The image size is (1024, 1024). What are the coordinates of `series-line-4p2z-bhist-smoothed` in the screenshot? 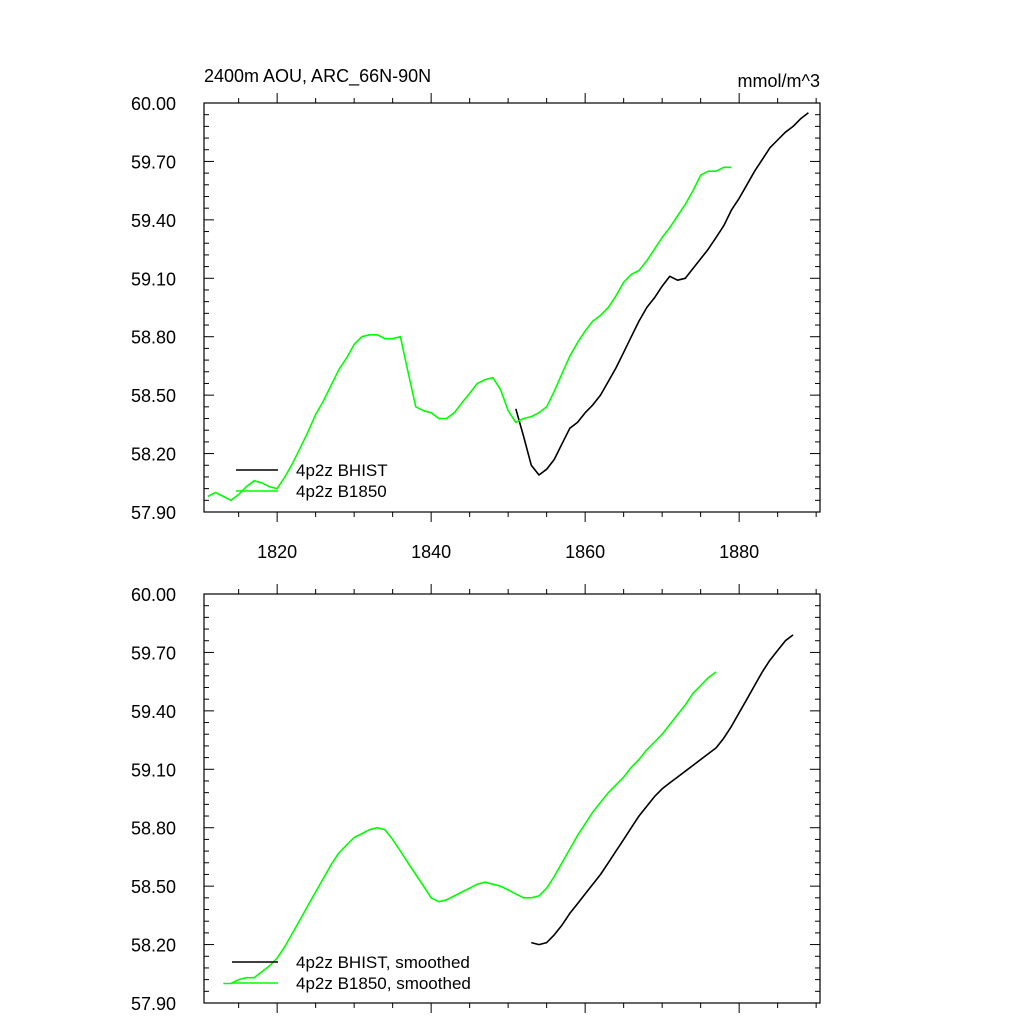 It's located at (662, 790).